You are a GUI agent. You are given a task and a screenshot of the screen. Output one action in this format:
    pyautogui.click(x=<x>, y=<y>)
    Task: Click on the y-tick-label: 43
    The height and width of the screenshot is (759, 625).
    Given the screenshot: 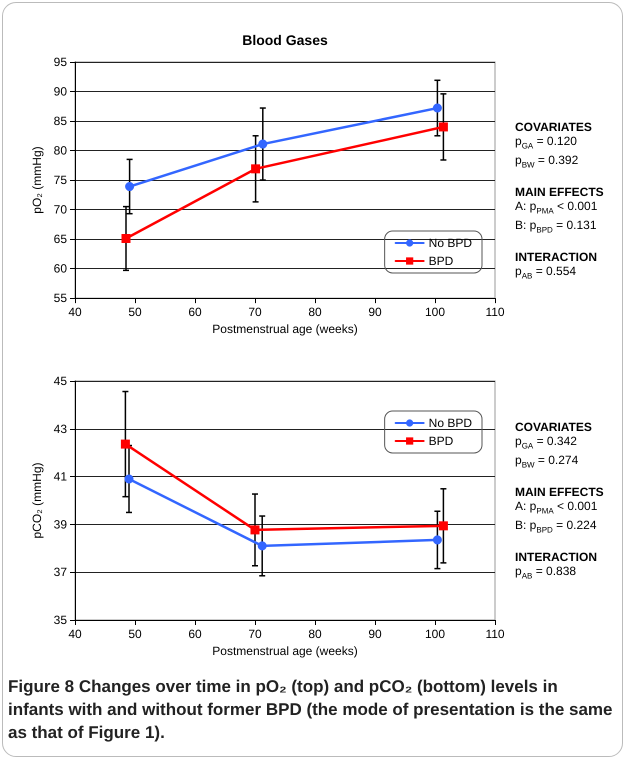 What is the action you would take?
    pyautogui.click(x=61, y=429)
    